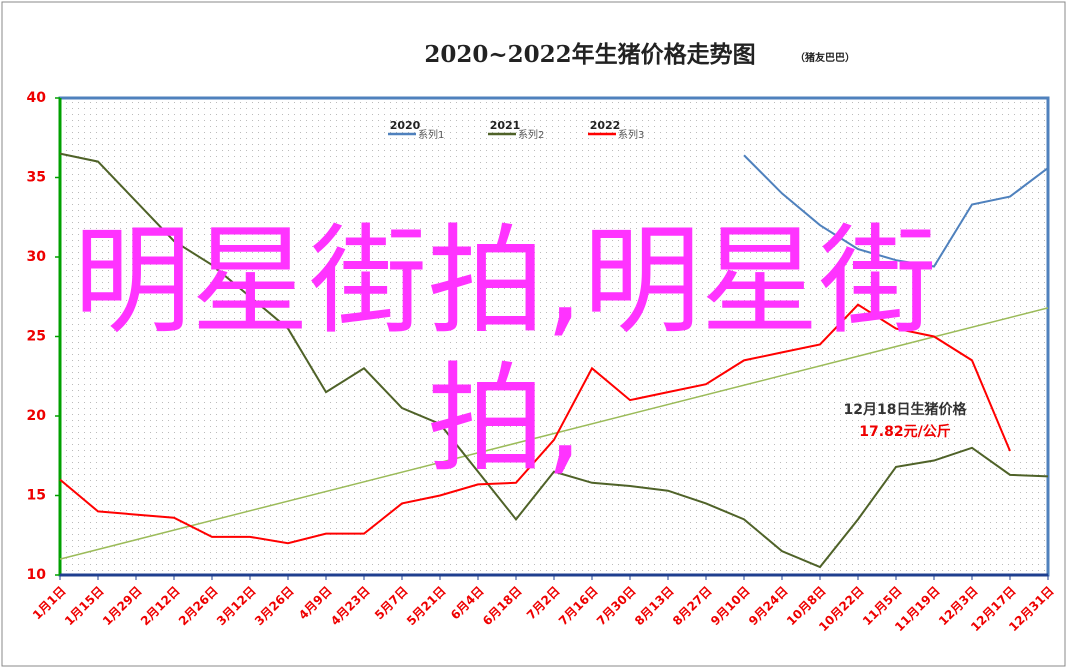  What do you see at coordinates (906, 409) in the screenshot?
I see `annotation-title: 12月18日生猪价格` at bounding box center [906, 409].